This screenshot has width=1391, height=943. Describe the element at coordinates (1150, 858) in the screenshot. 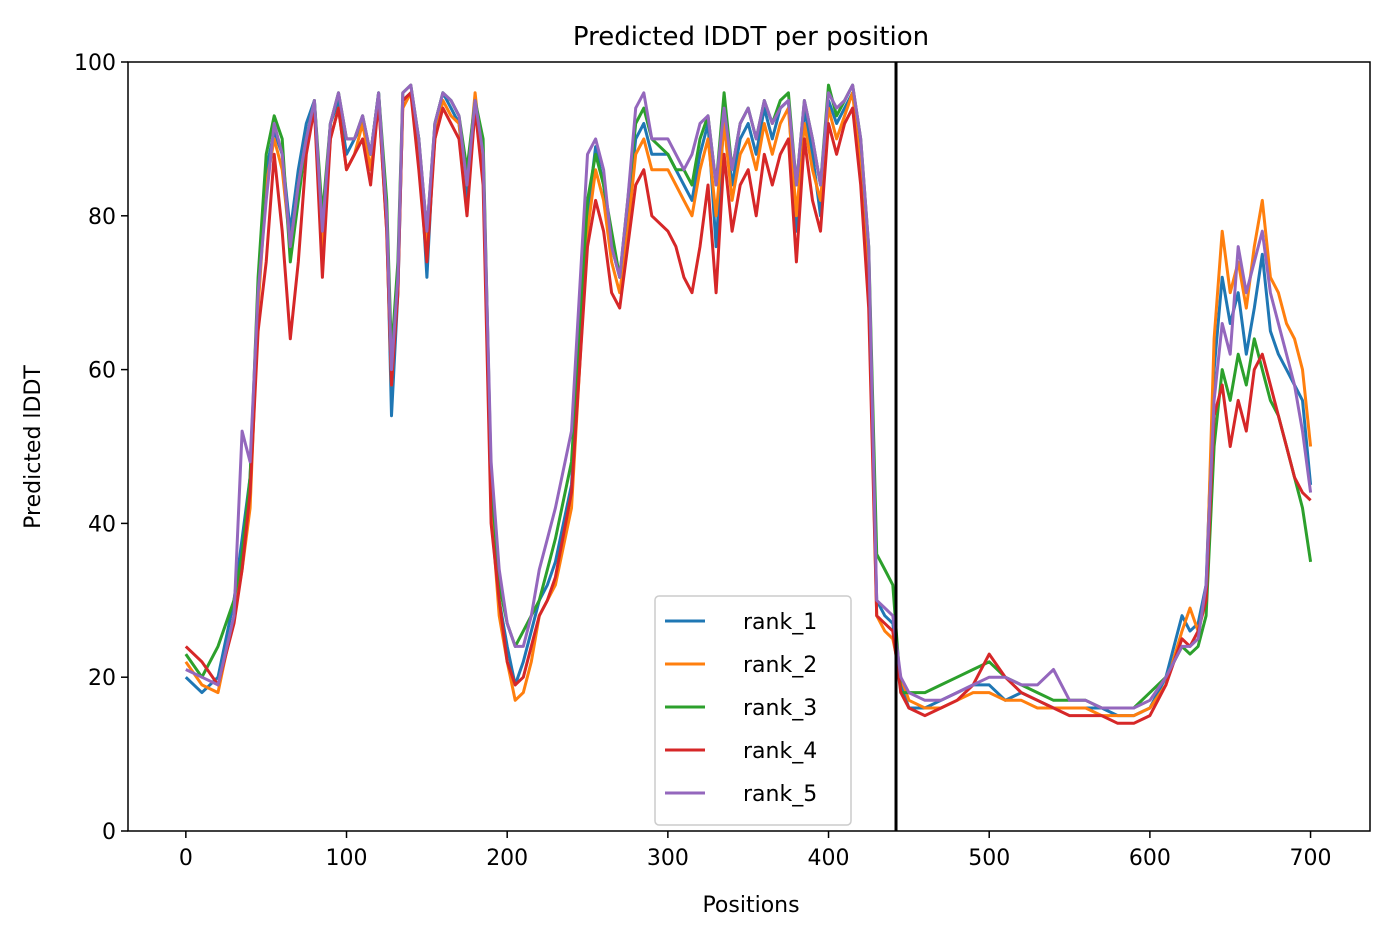

I see `x-tick-label: 600` at that location.